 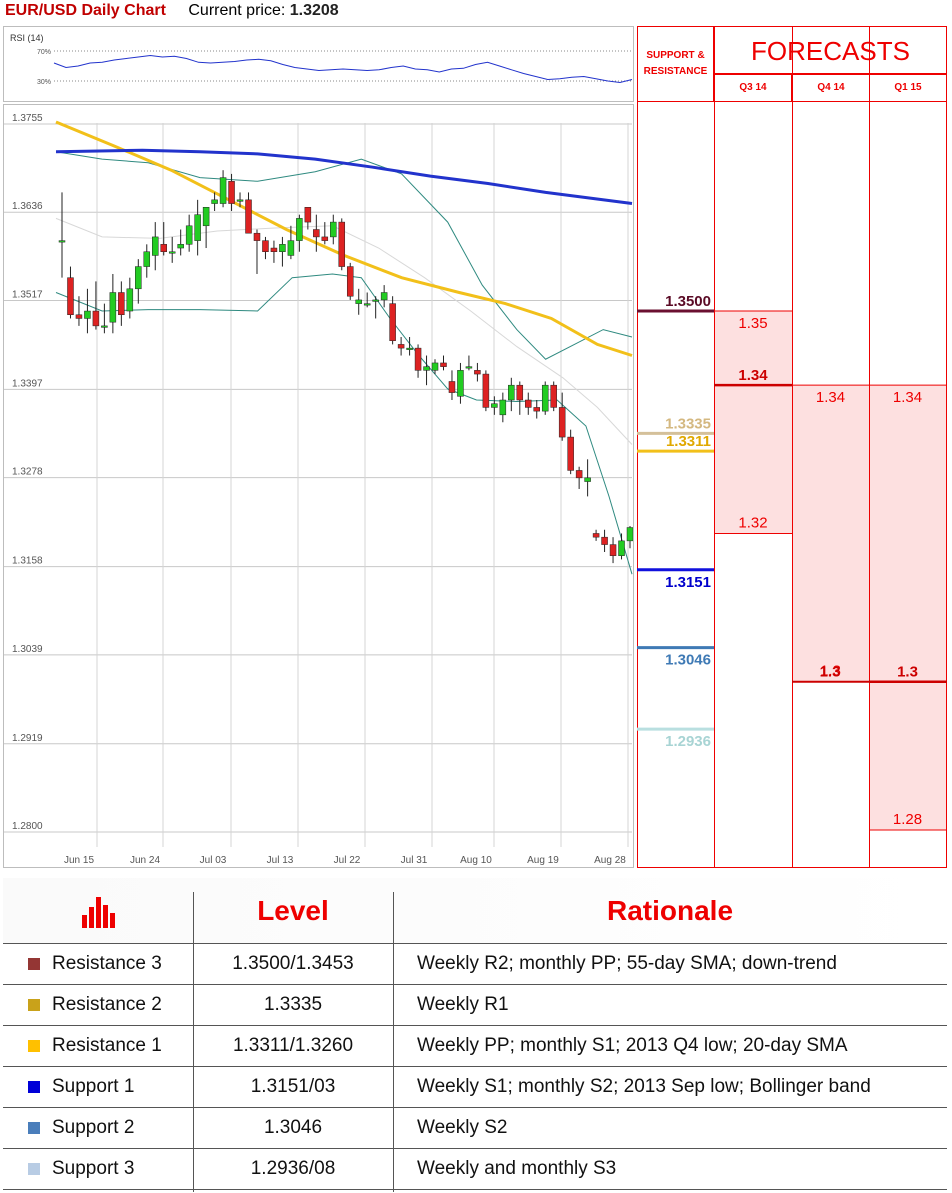 What do you see at coordinates (213, 860) in the screenshot?
I see `x-tick-label: Jul 03` at bounding box center [213, 860].